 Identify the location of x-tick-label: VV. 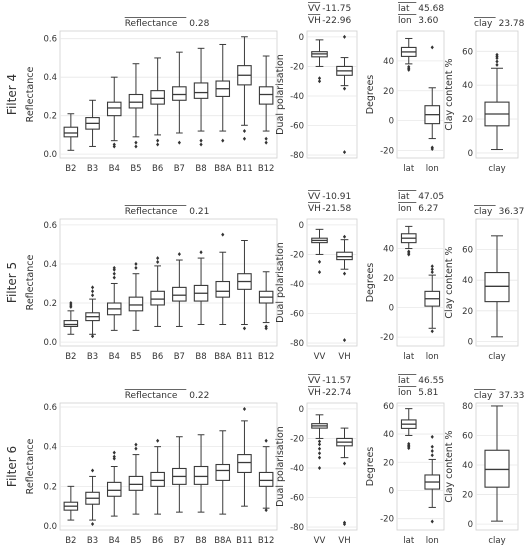
(320, 541).